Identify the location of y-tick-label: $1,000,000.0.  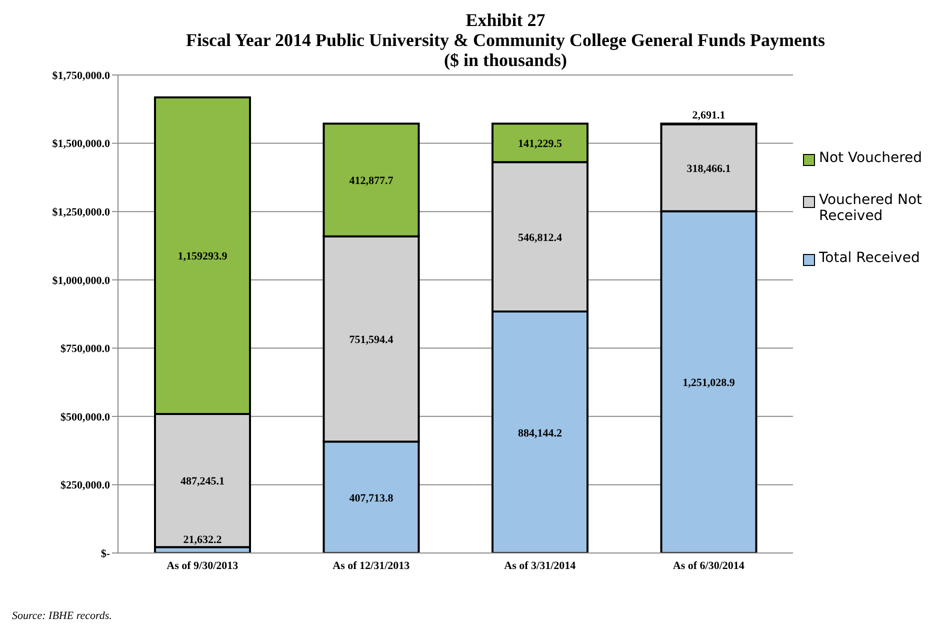
(81, 280).